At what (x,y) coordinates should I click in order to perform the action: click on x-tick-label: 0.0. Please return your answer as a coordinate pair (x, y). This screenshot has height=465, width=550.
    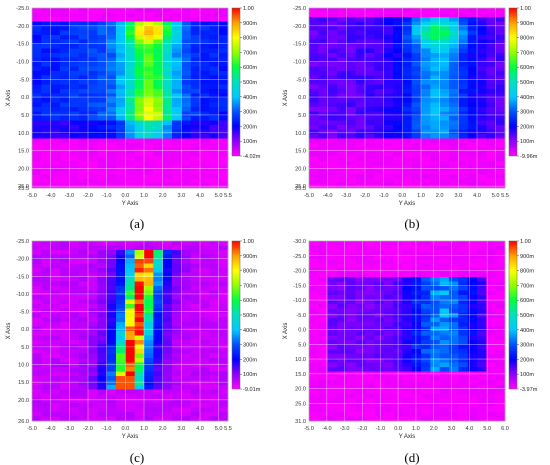
    Looking at the image, I should click on (125, 429).